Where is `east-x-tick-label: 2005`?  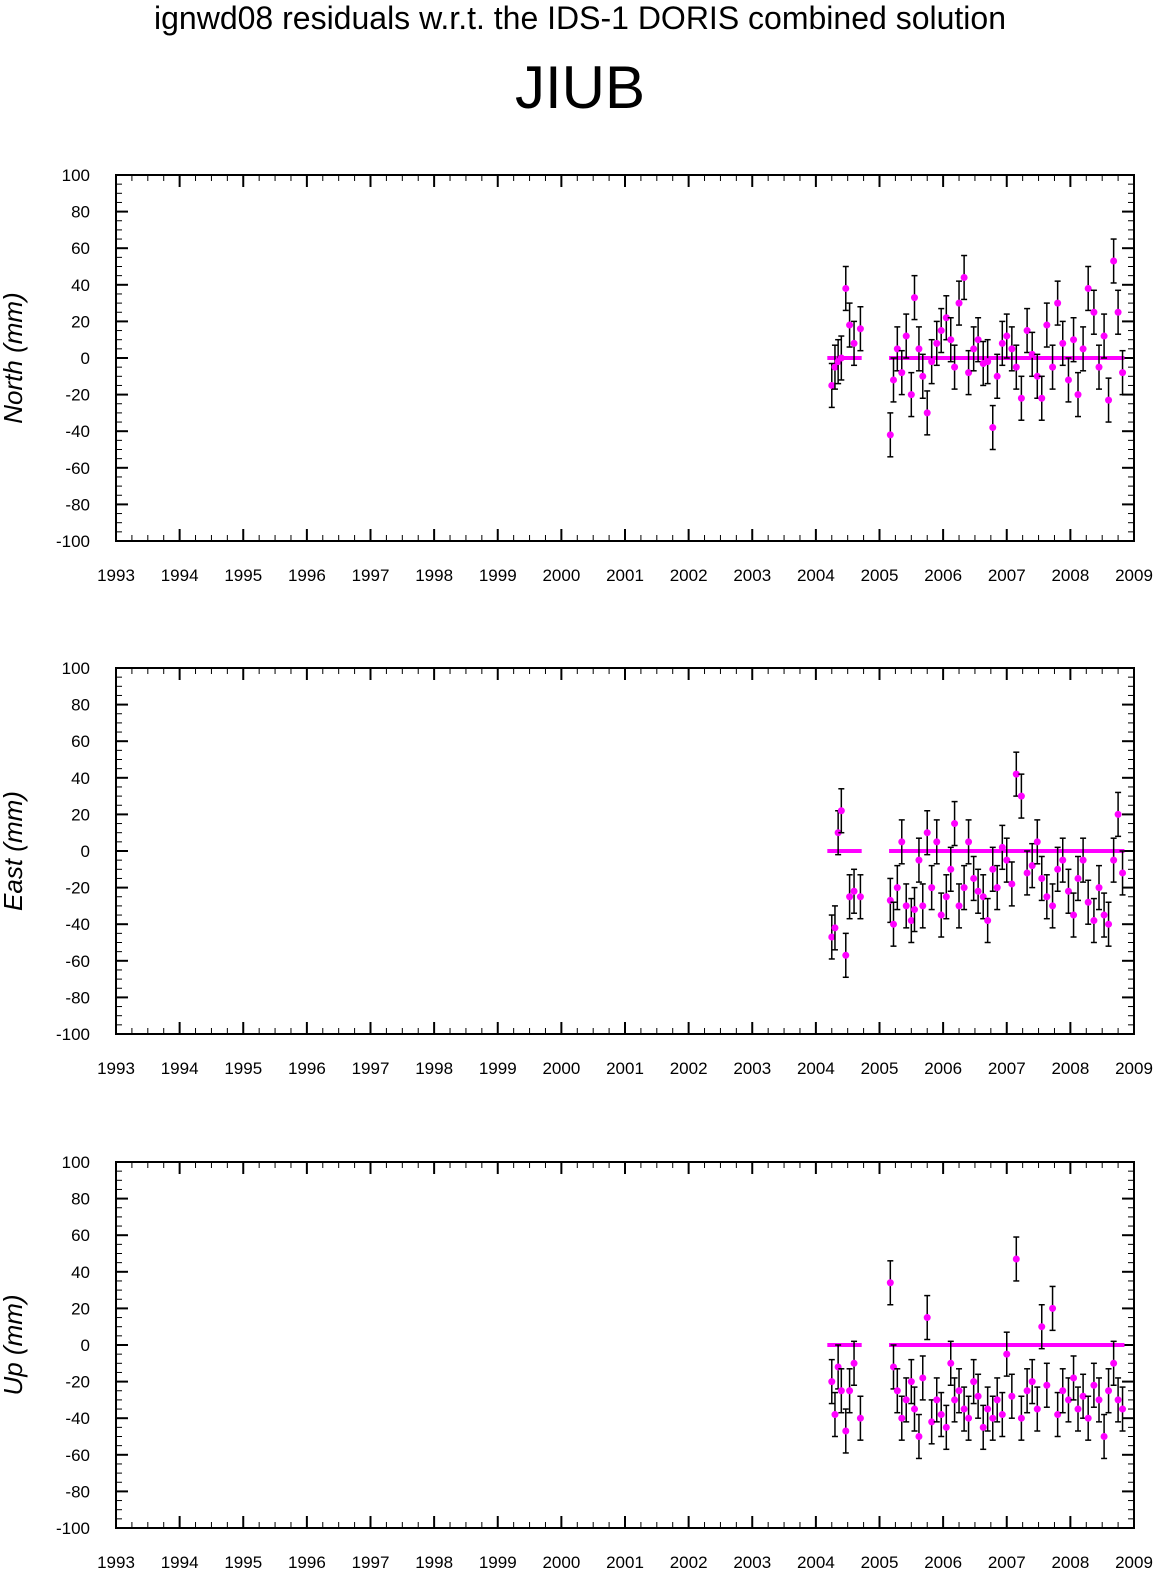 east-x-tick-label: 2005 is located at coordinates (880, 1068).